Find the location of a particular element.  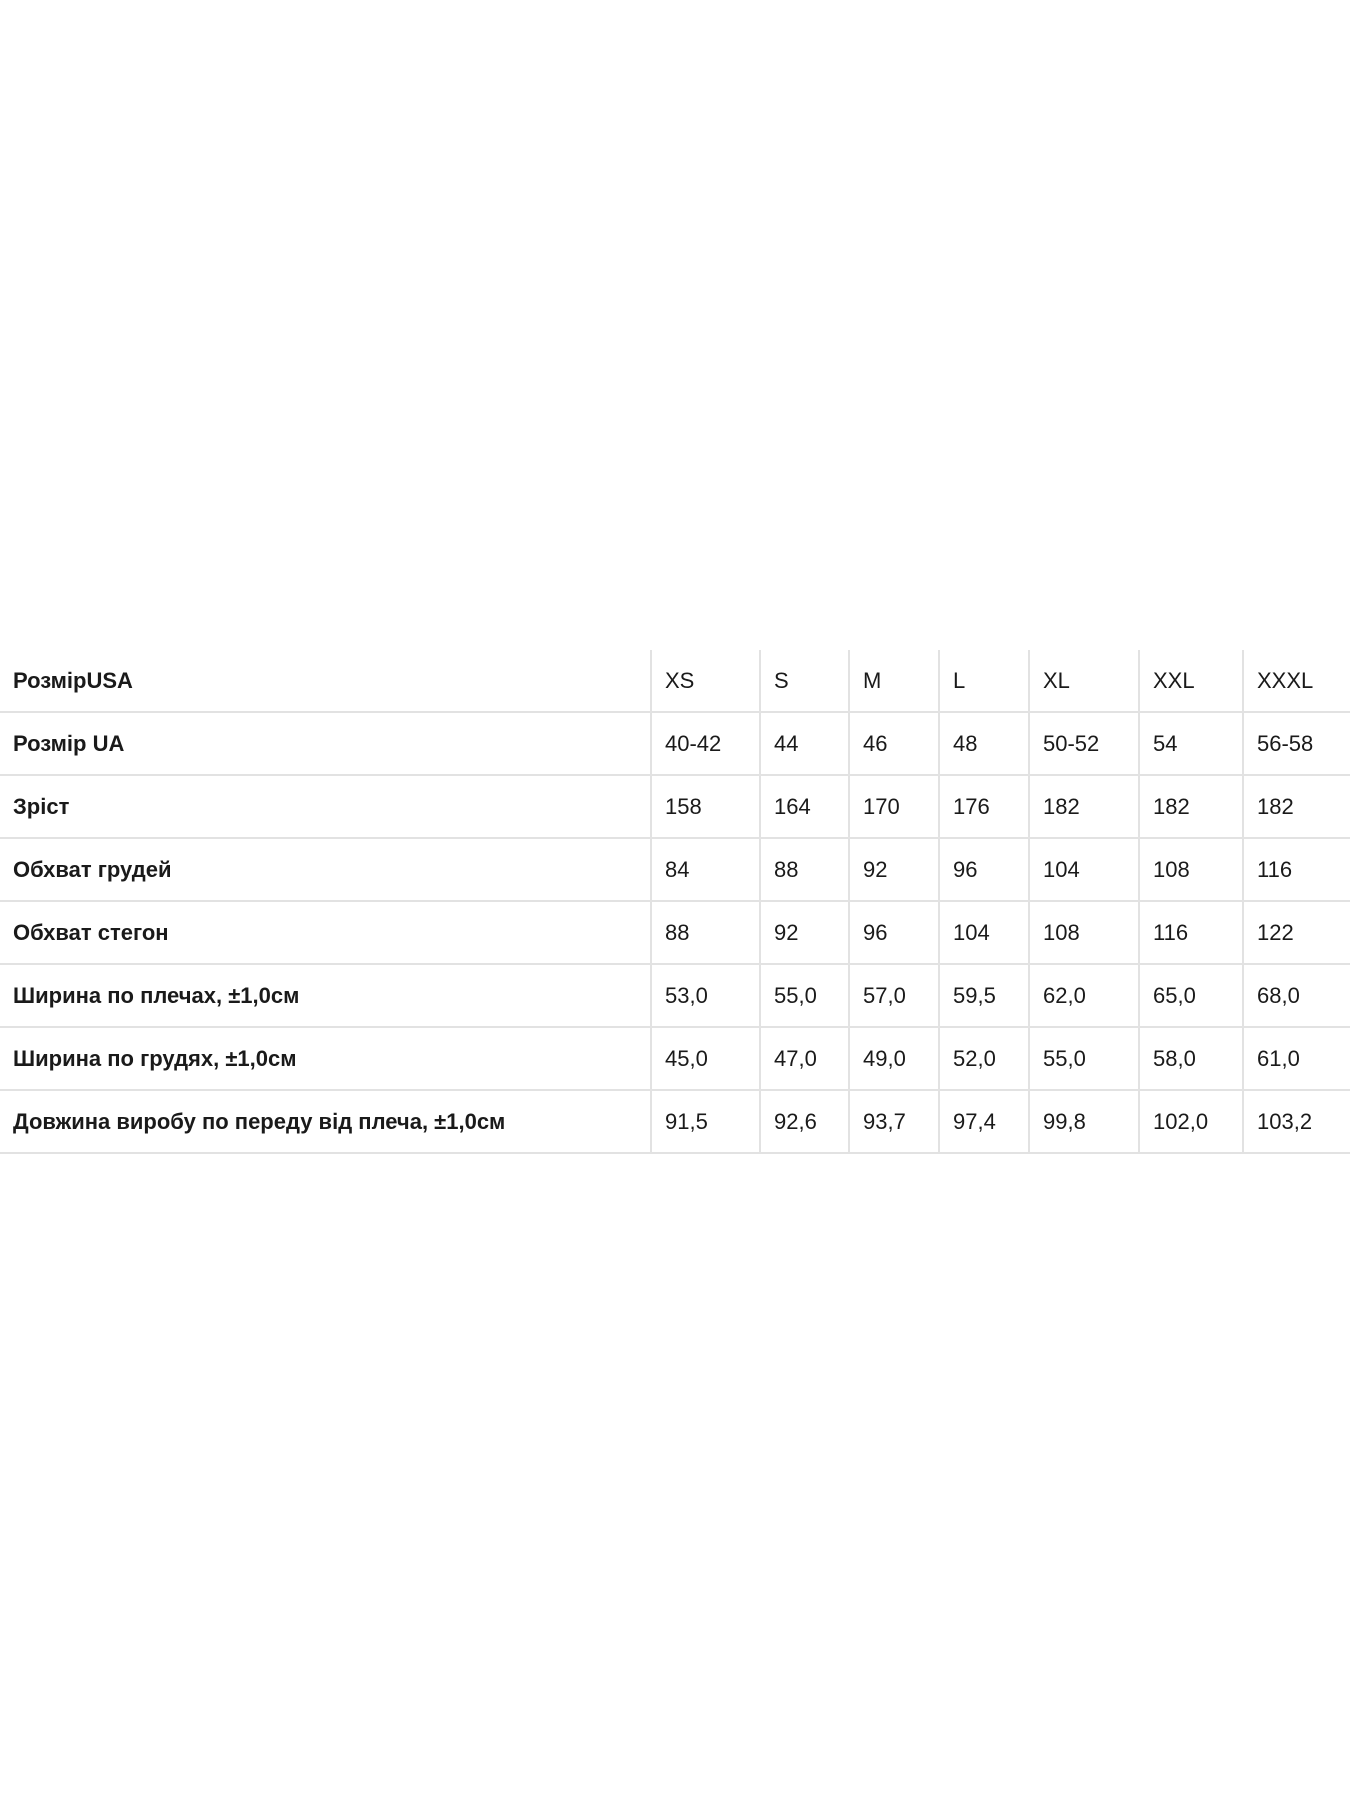

value-cell: 84 is located at coordinates (705, 870).